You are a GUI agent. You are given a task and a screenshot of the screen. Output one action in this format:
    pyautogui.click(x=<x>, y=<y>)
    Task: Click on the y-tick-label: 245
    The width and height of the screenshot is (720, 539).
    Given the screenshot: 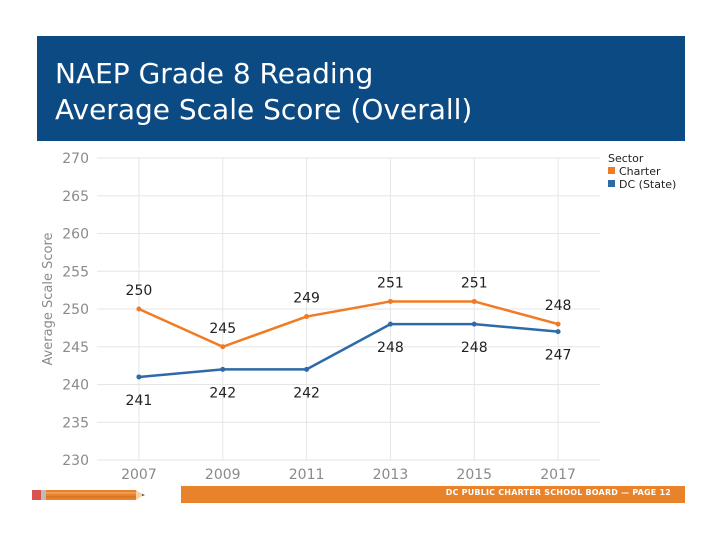 What is the action you would take?
    pyautogui.click(x=75, y=348)
    